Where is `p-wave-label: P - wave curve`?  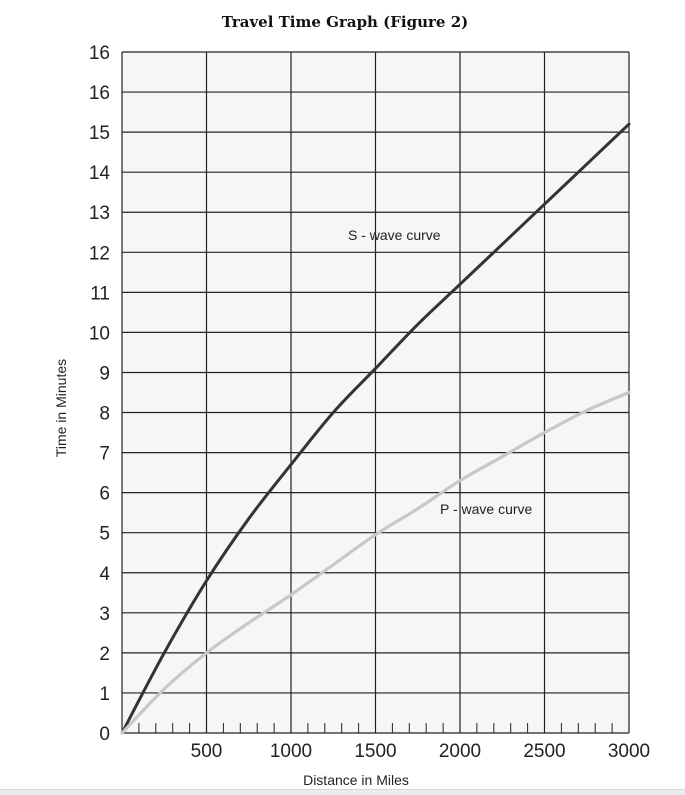
p-wave-label: P - wave curve is located at coordinates (486, 509).